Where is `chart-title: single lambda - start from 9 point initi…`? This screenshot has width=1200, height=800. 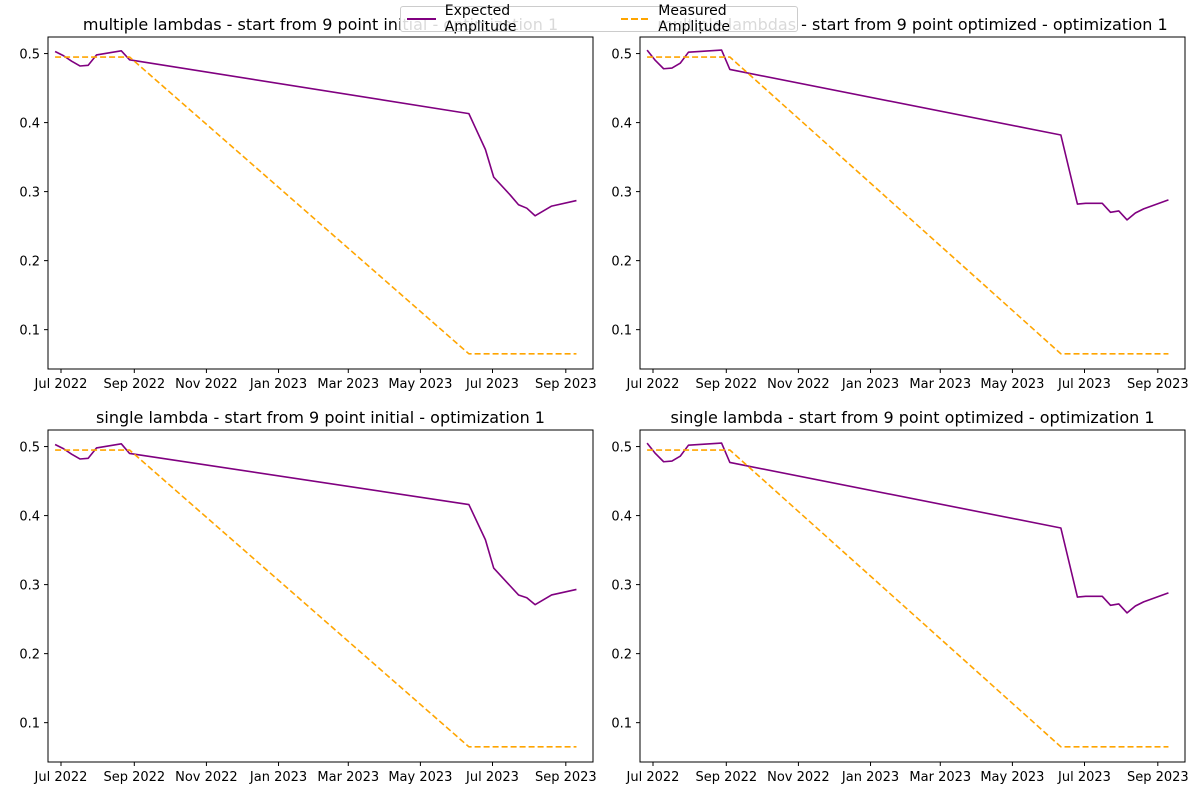 chart-title: single lambda - start from 9 point initi… is located at coordinates (320, 417).